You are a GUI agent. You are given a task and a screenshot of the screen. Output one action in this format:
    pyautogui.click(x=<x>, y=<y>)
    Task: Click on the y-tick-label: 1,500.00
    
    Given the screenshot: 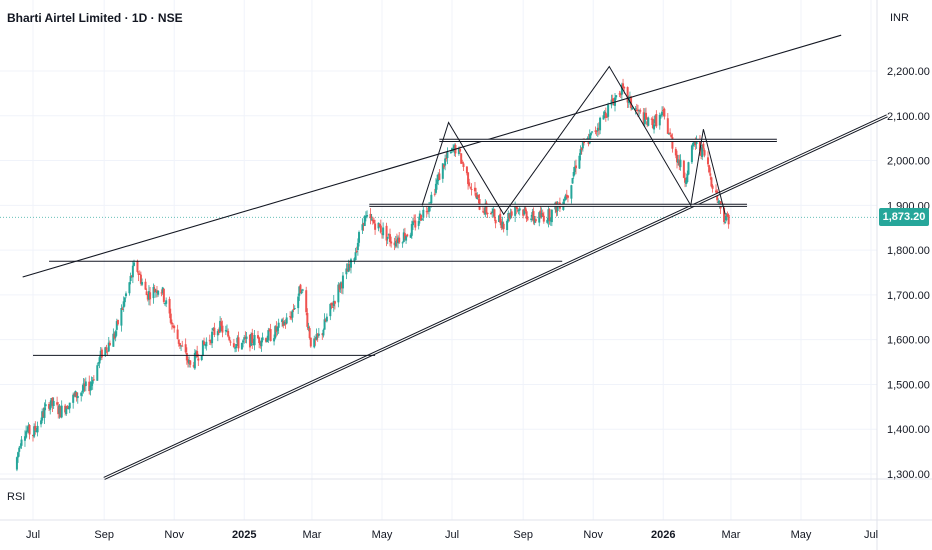 What is the action you would take?
    pyautogui.click(x=908, y=385)
    